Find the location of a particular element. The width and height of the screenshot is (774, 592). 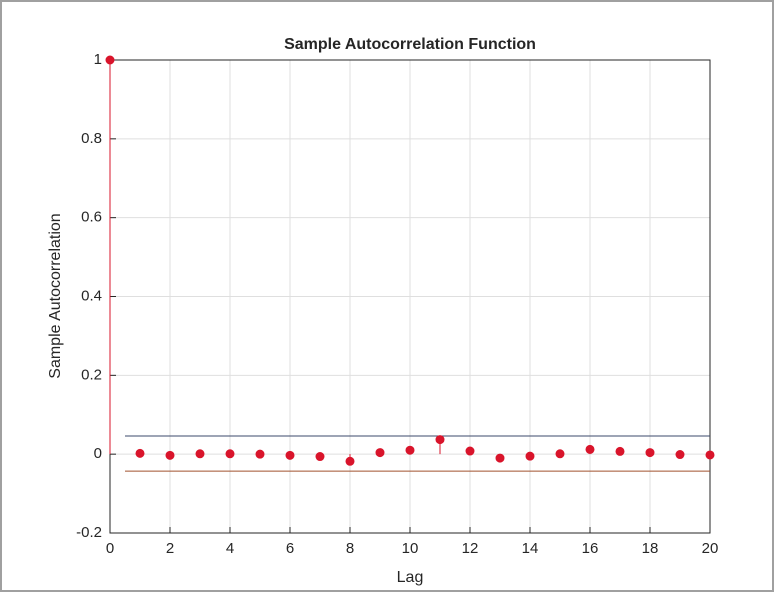

y-axis-label: Sample Autocorrelation is located at coordinates (55, 295).